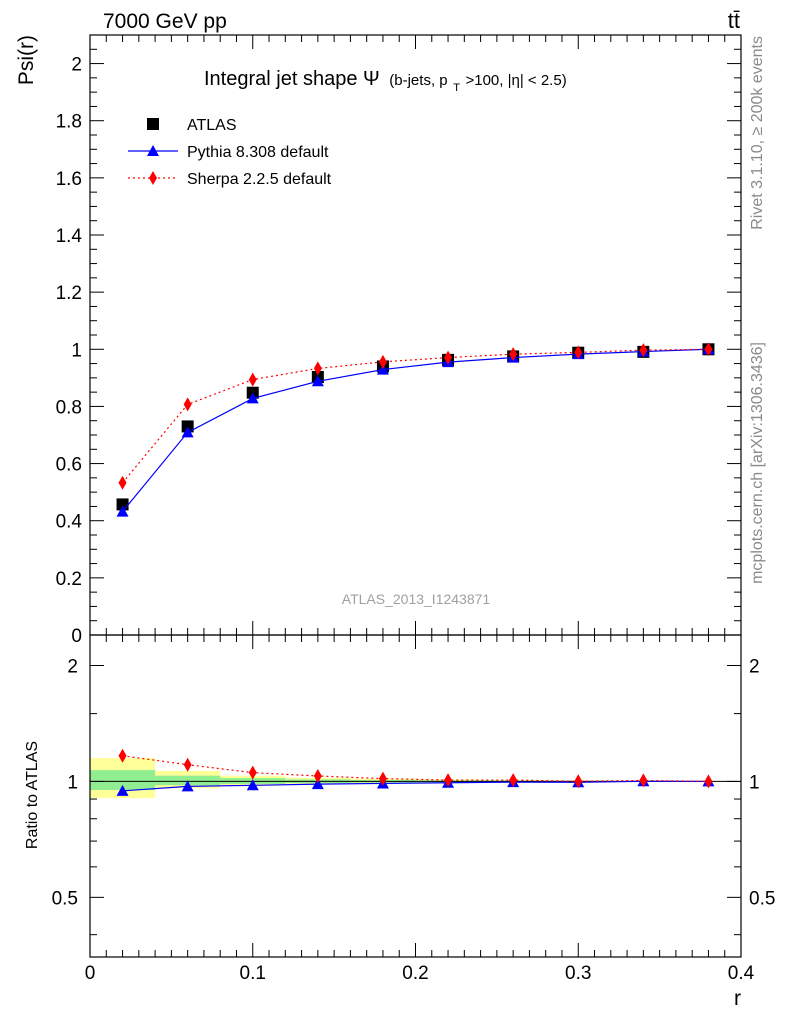 The image size is (786, 1024). I want to click on legend-label-pythia-8-308-default: Pythia 8.308 default, so click(258, 152).